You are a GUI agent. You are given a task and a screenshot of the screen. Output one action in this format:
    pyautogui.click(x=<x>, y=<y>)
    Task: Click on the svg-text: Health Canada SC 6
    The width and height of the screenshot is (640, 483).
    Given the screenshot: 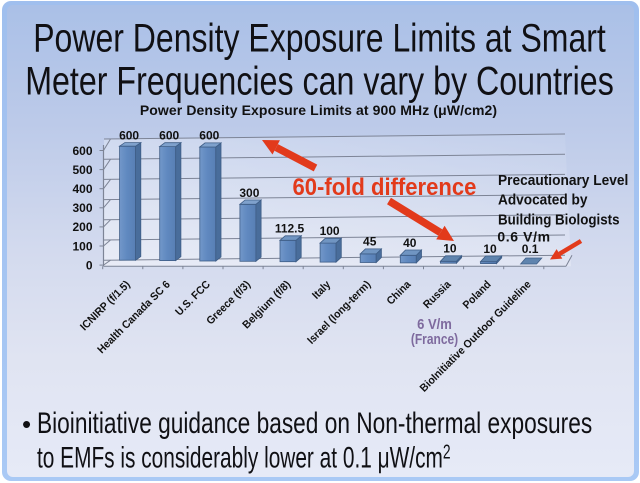 What is the action you would take?
    pyautogui.click(x=134, y=317)
    